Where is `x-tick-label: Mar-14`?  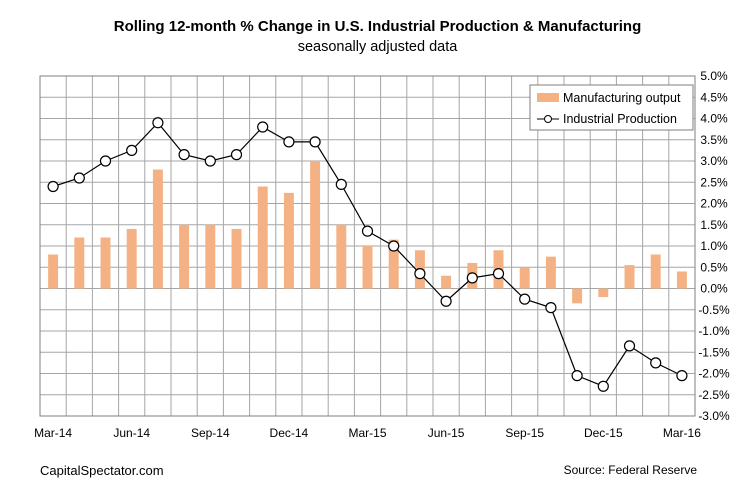 x-tick-label: Mar-14 is located at coordinates (53, 433).